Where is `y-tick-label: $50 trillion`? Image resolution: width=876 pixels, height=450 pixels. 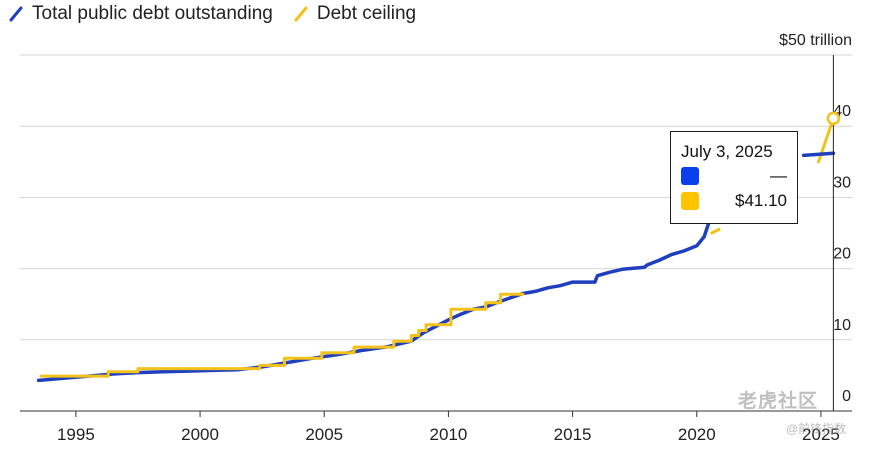 y-tick-label: $50 trillion is located at coordinates (815, 40).